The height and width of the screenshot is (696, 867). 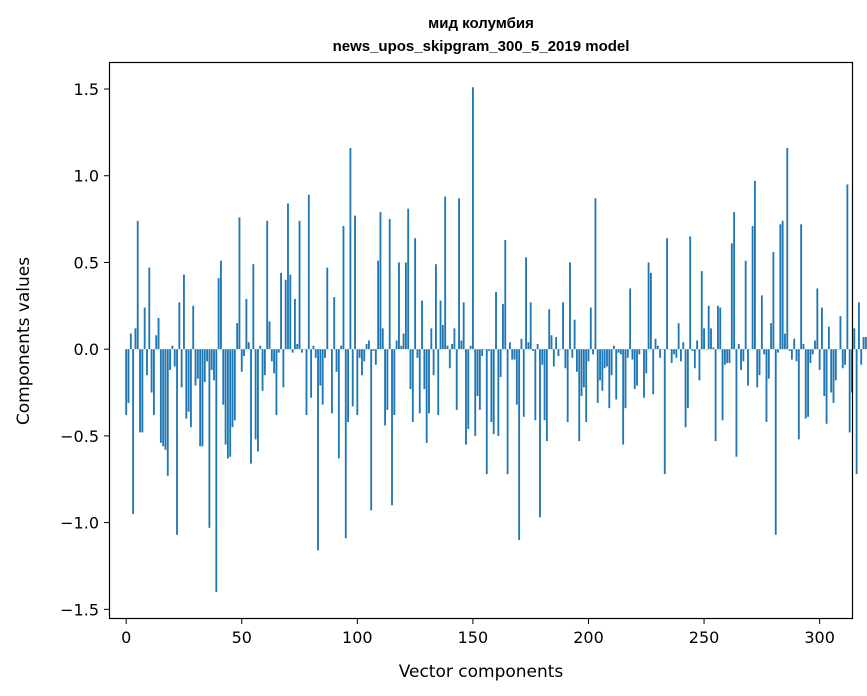 I want to click on y-tick-label: −1.0, so click(x=79, y=523).